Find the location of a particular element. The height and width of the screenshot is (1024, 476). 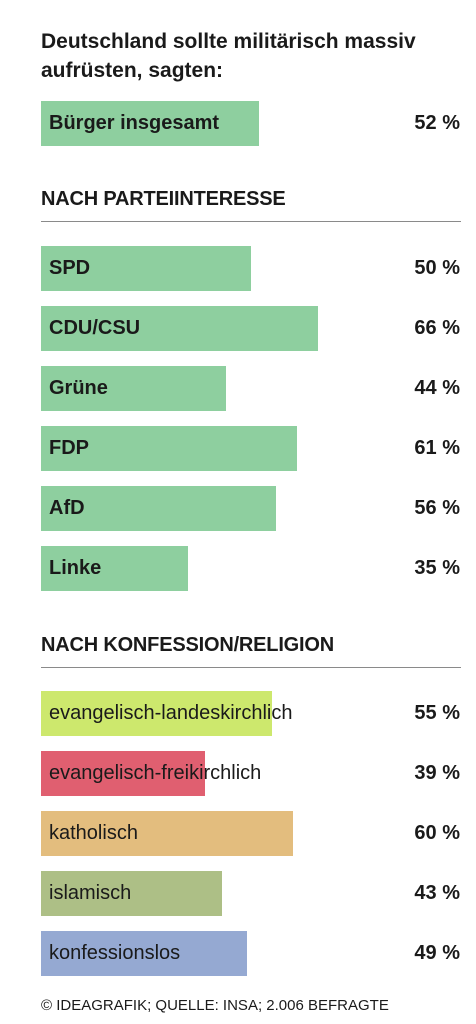

bar-value-label: 61 % is located at coordinates (437, 448).